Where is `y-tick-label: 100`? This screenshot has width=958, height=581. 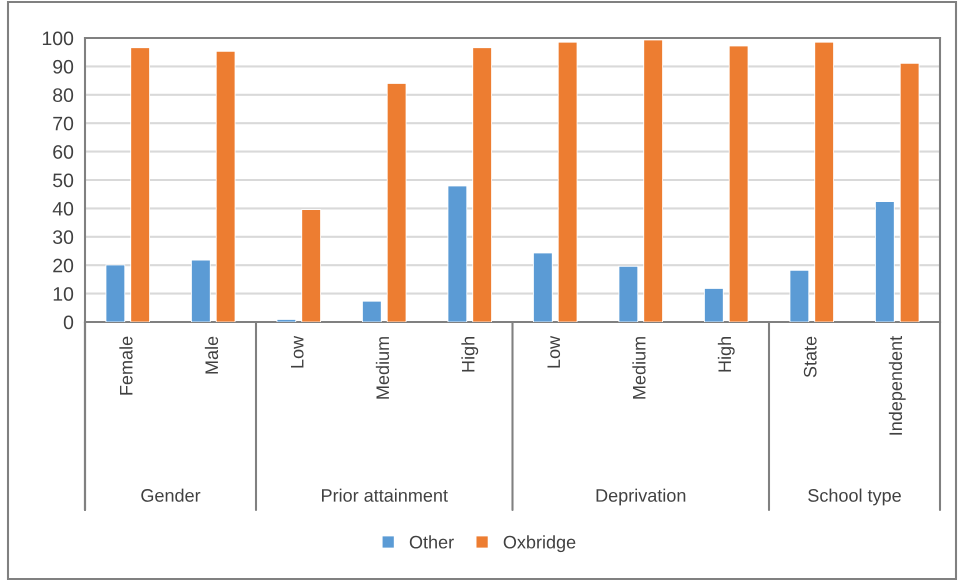 y-tick-label: 100 is located at coordinates (58, 38).